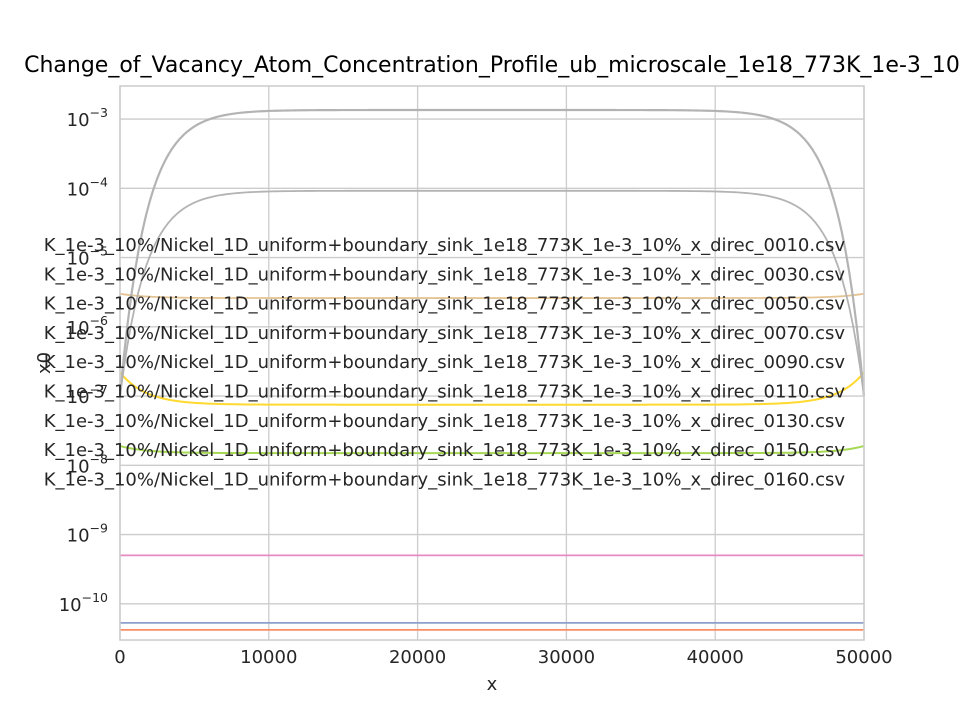 The height and width of the screenshot is (720, 960). Describe the element at coordinates (99, 251) in the screenshot. I see `y-tick-exponent: −5` at that location.